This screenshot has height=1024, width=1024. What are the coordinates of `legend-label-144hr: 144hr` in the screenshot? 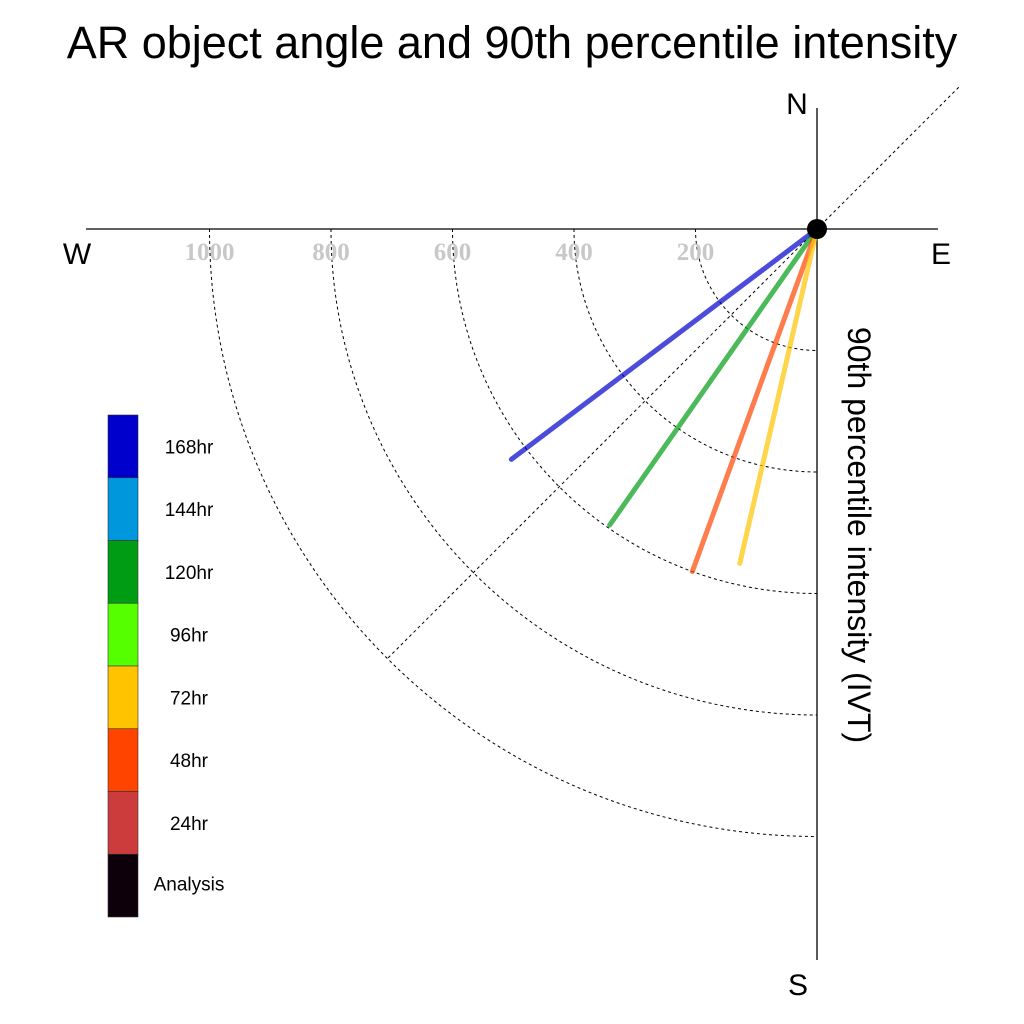 It's located at (189, 510).